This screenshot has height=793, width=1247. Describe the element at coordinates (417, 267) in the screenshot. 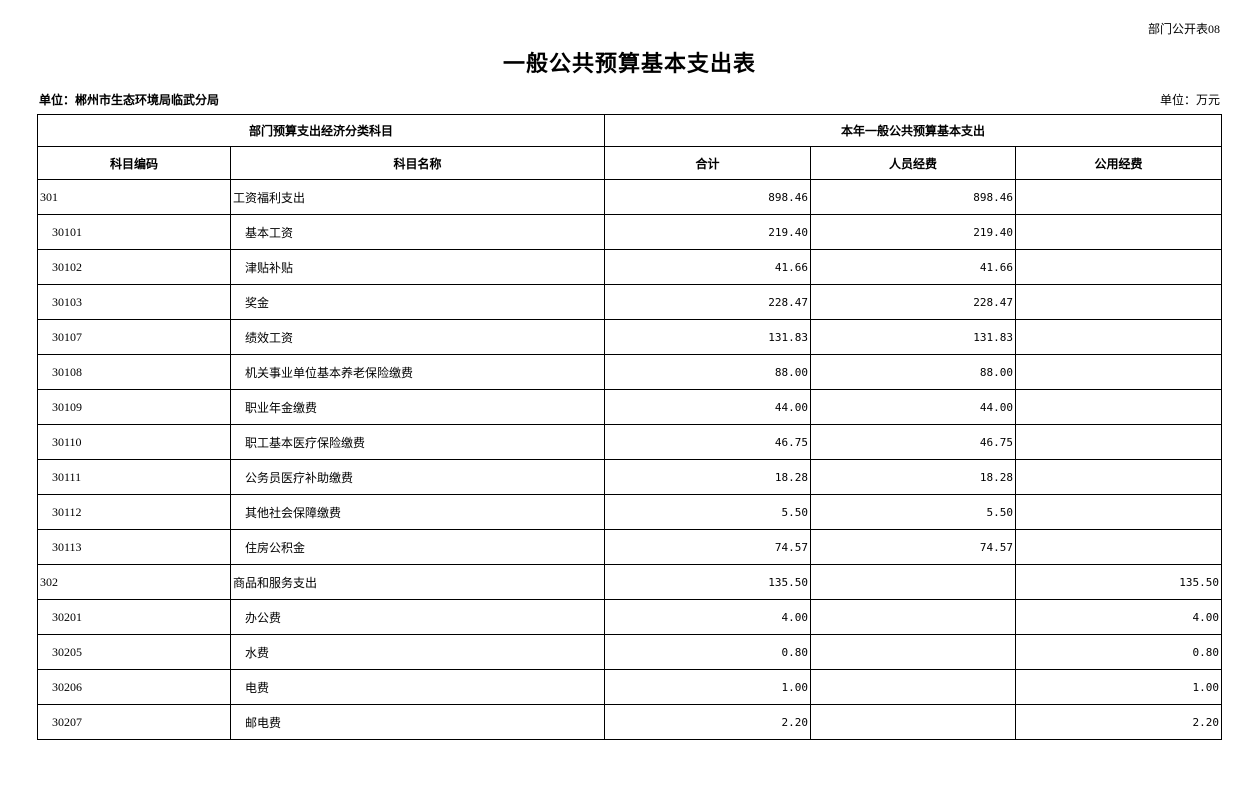

I see `cell-name: 津贴补贴` at that location.